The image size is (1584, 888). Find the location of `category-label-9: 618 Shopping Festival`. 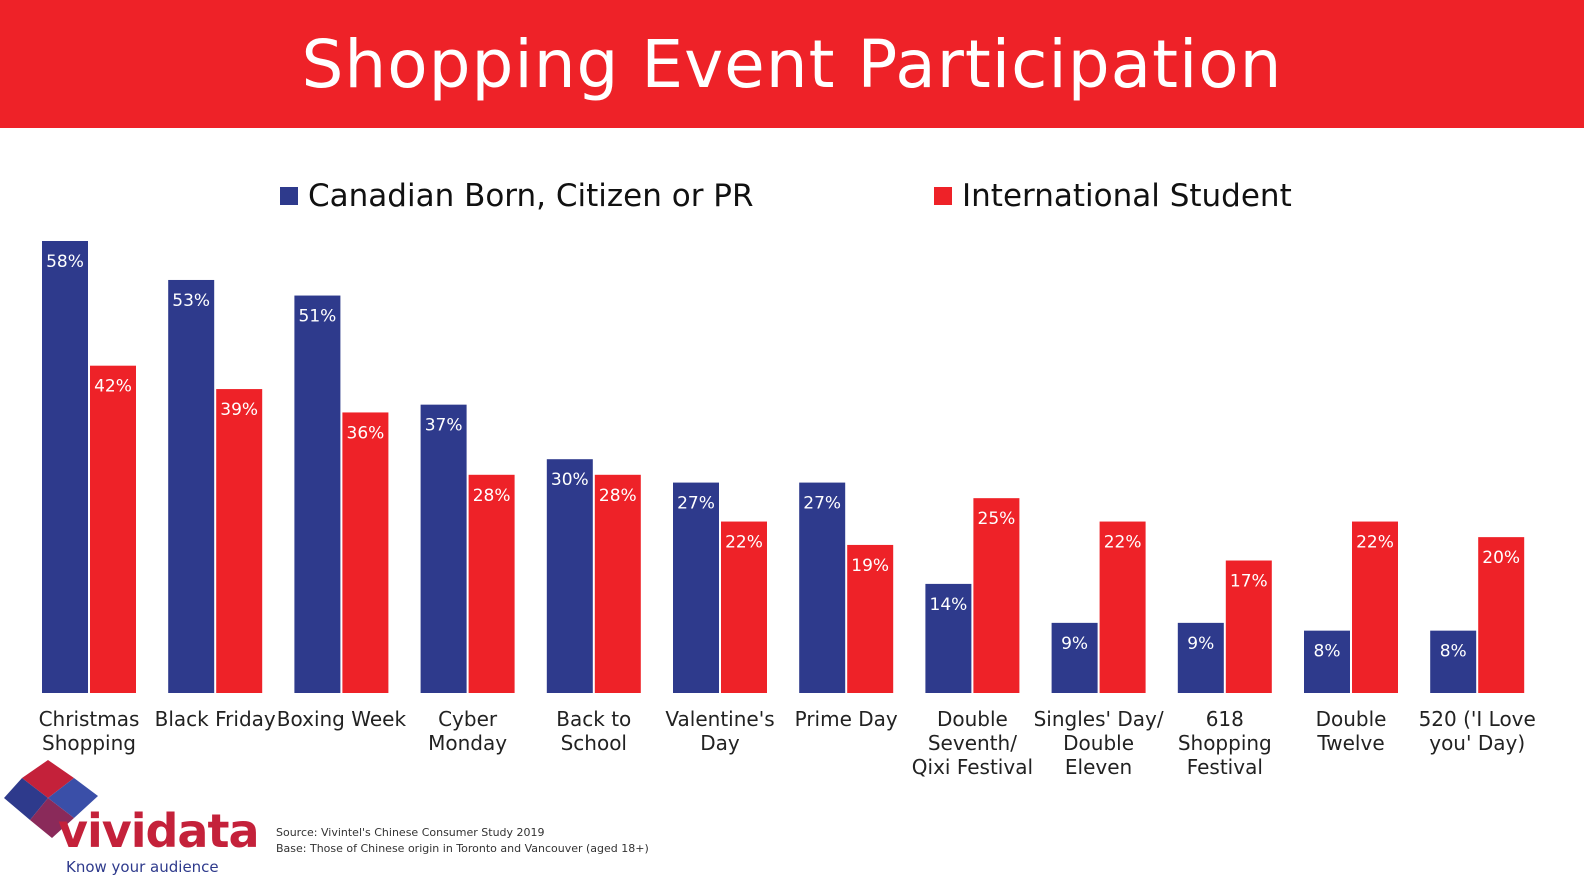

category-label-9: 618 Shopping Festival is located at coordinates (1225, 743).